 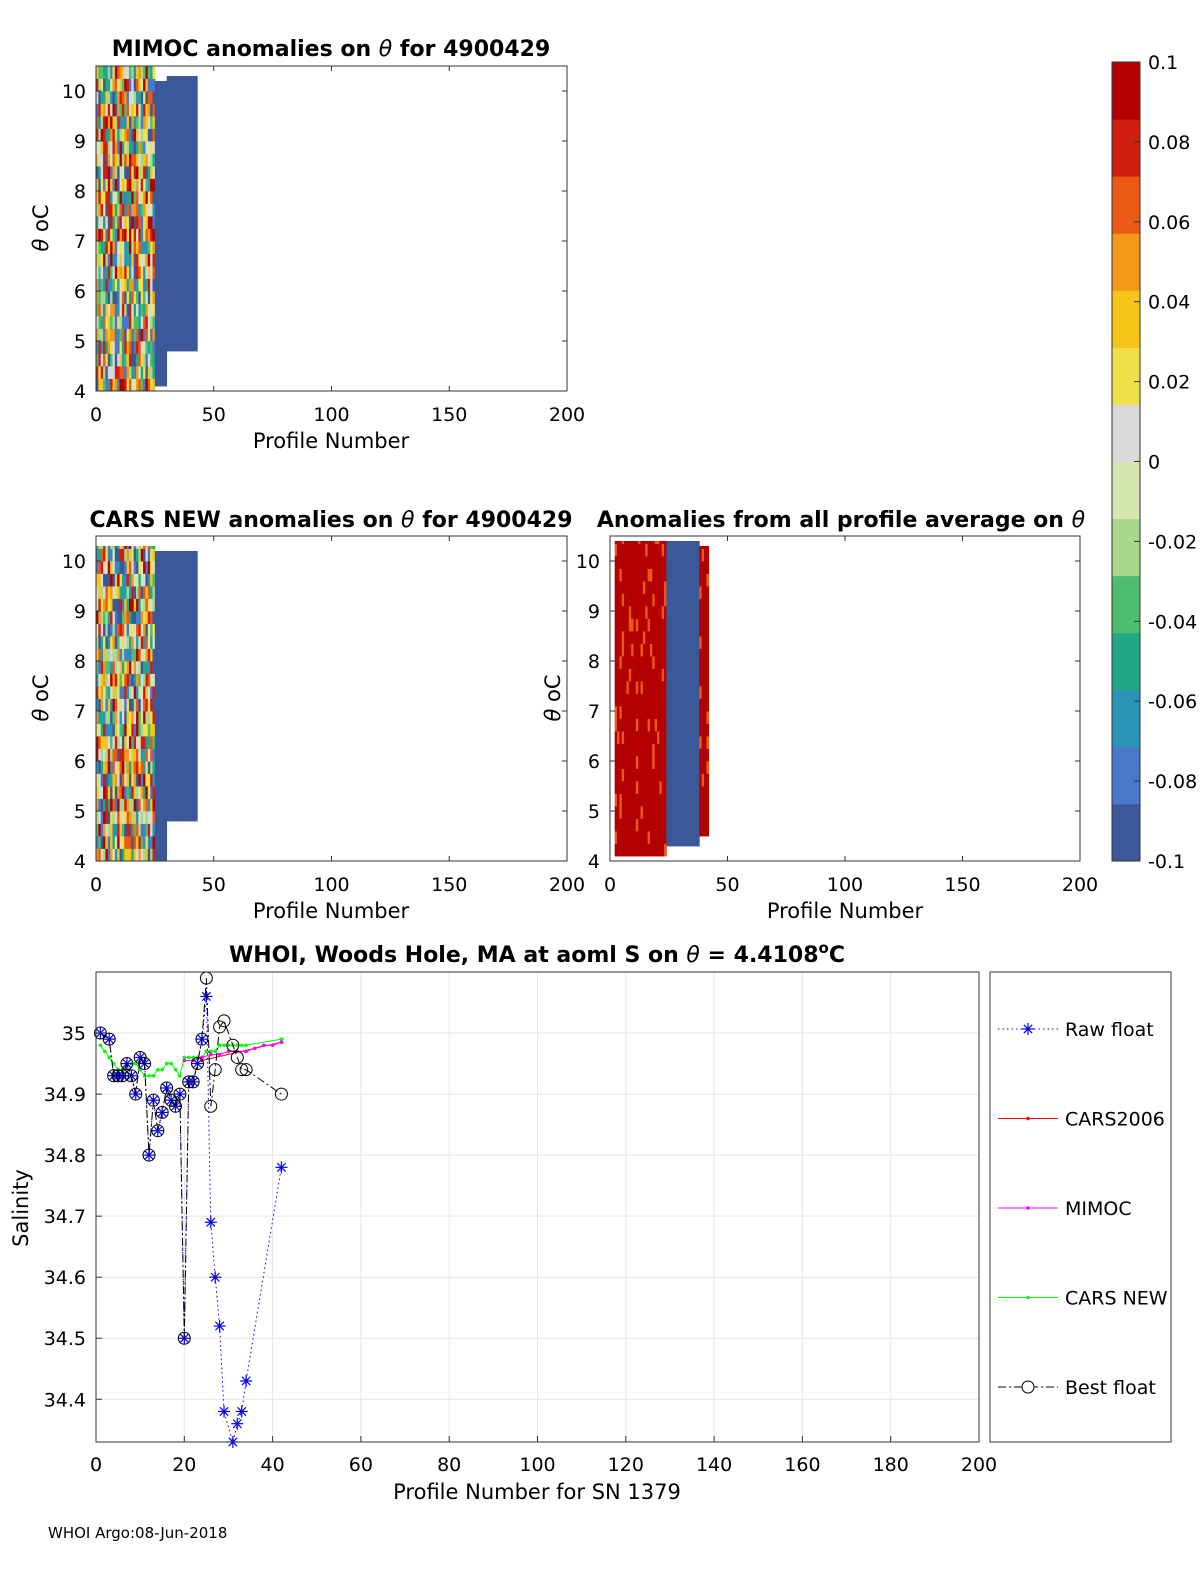 I want to click on legend-marker, so click(x=1028, y=1029).